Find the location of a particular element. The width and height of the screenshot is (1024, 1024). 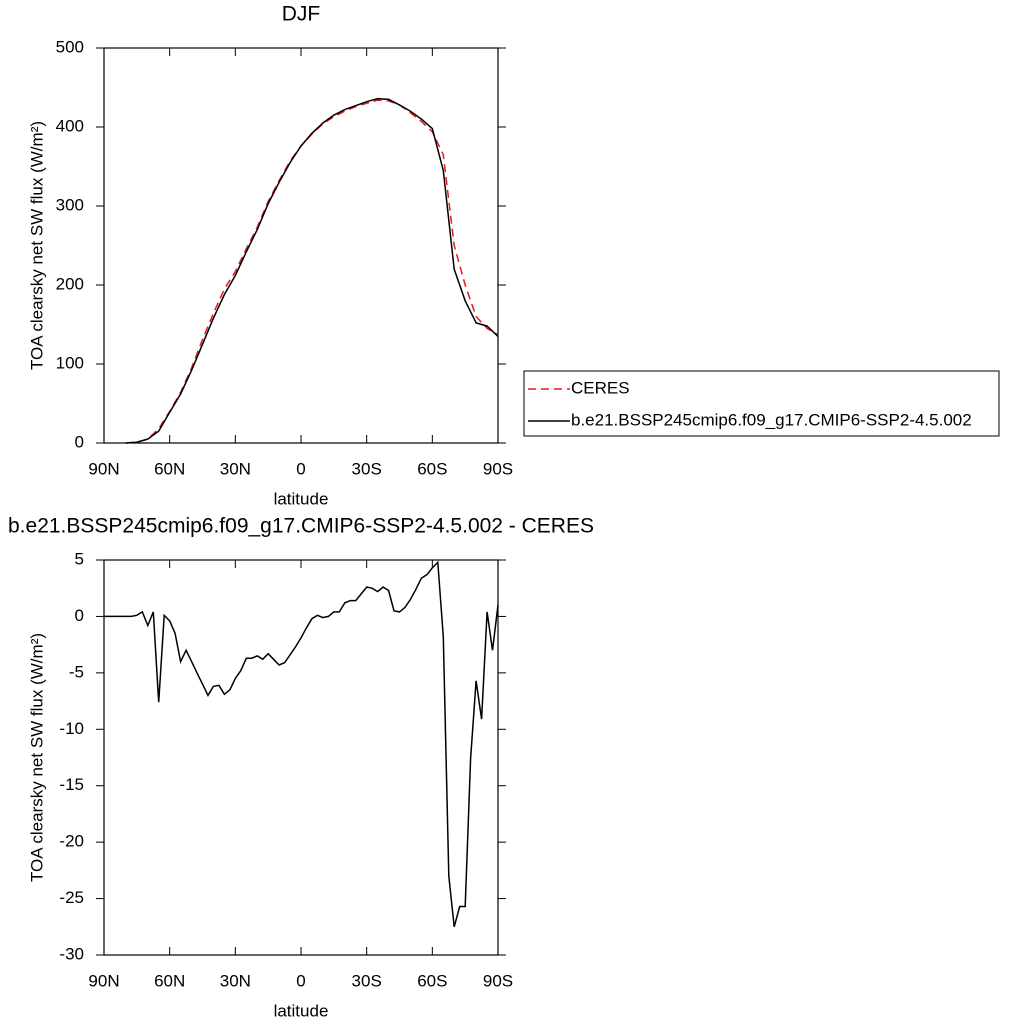

y-tick-label: -10 is located at coordinates (71, 728).